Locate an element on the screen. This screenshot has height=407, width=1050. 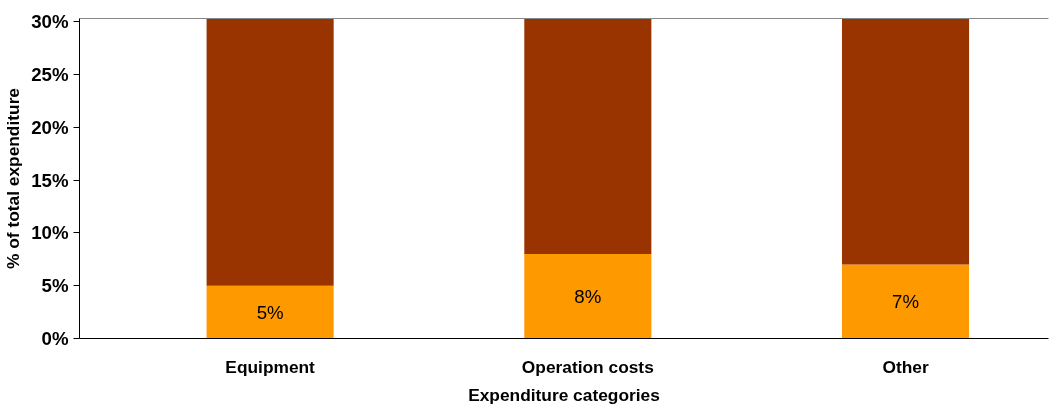
data-label: 5% is located at coordinates (270, 312).